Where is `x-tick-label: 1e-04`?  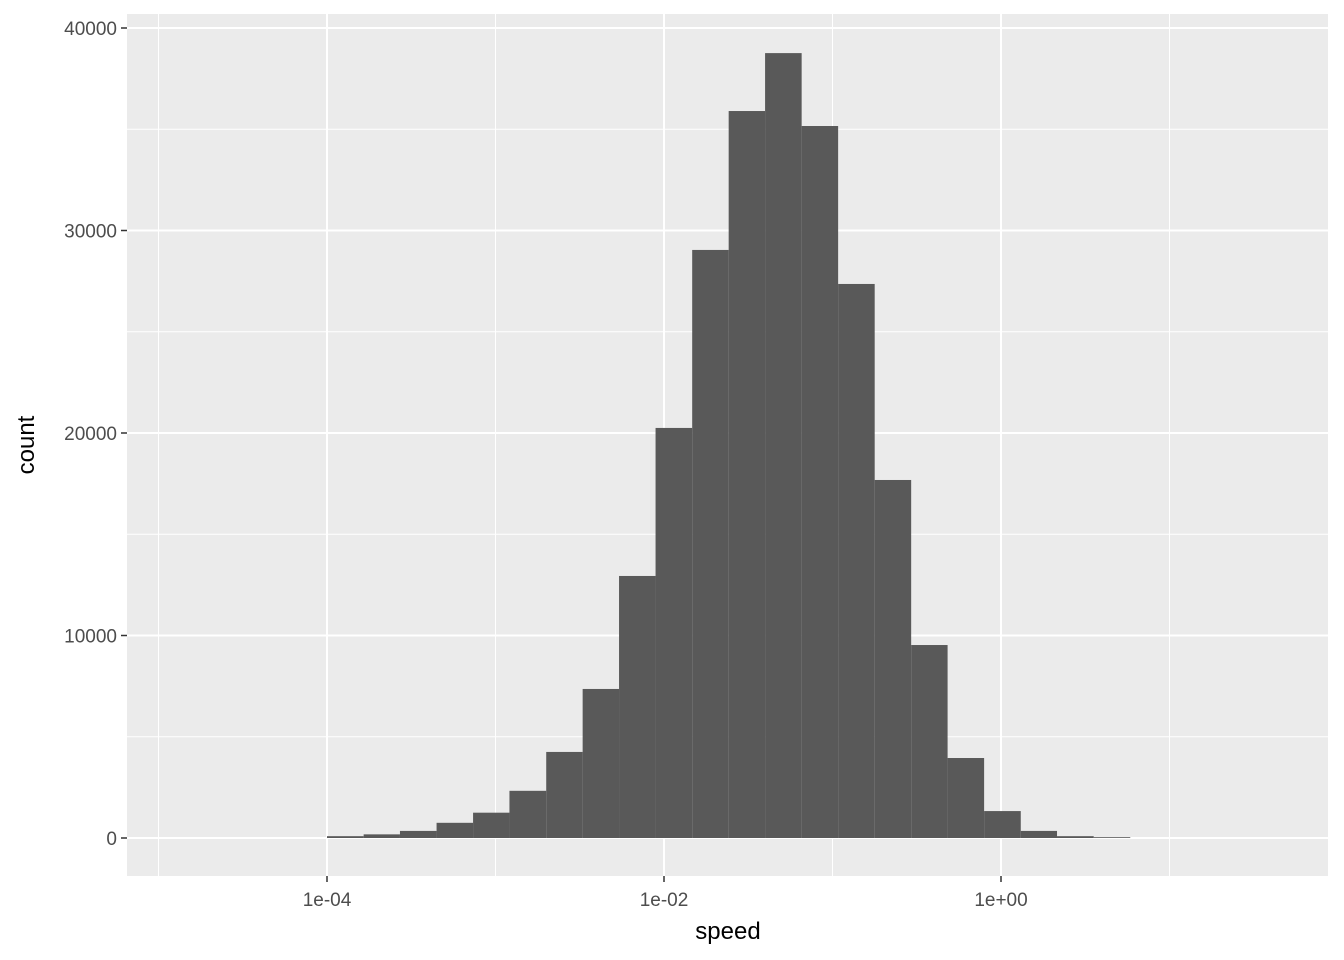 x-tick-label: 1e-04 is located at coordinates (327, 900).